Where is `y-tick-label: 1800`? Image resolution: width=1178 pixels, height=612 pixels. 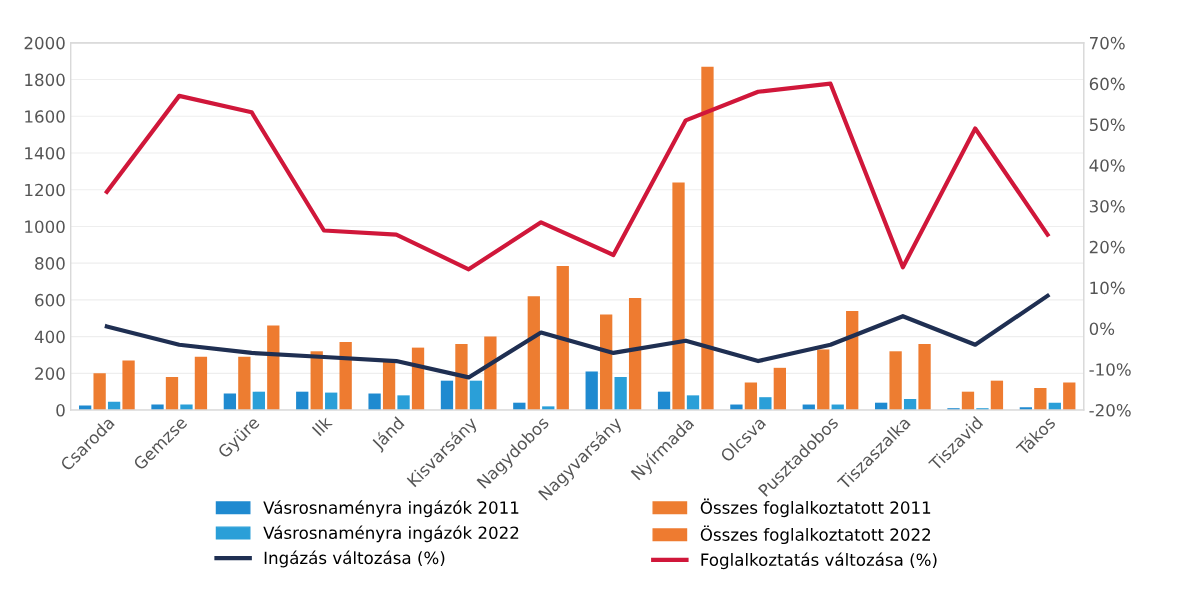
y-tick-label: 1800 is located at coordinates (45, 80).